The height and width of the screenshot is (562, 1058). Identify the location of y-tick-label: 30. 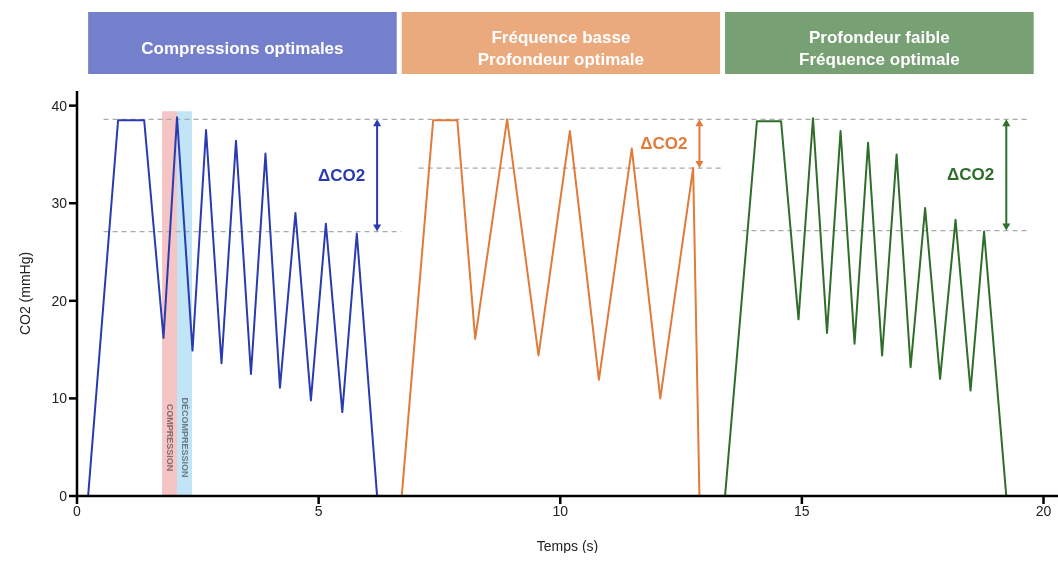
(59, 203).